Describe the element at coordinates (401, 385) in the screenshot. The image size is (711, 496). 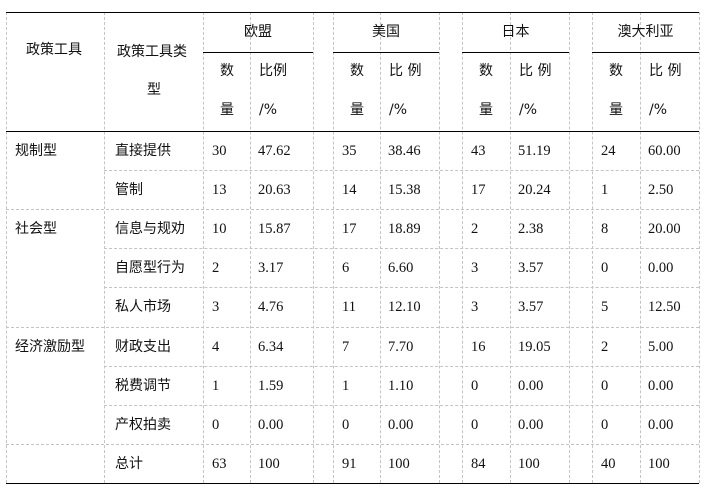
I see `cell-ratio: 1.10` at that location.